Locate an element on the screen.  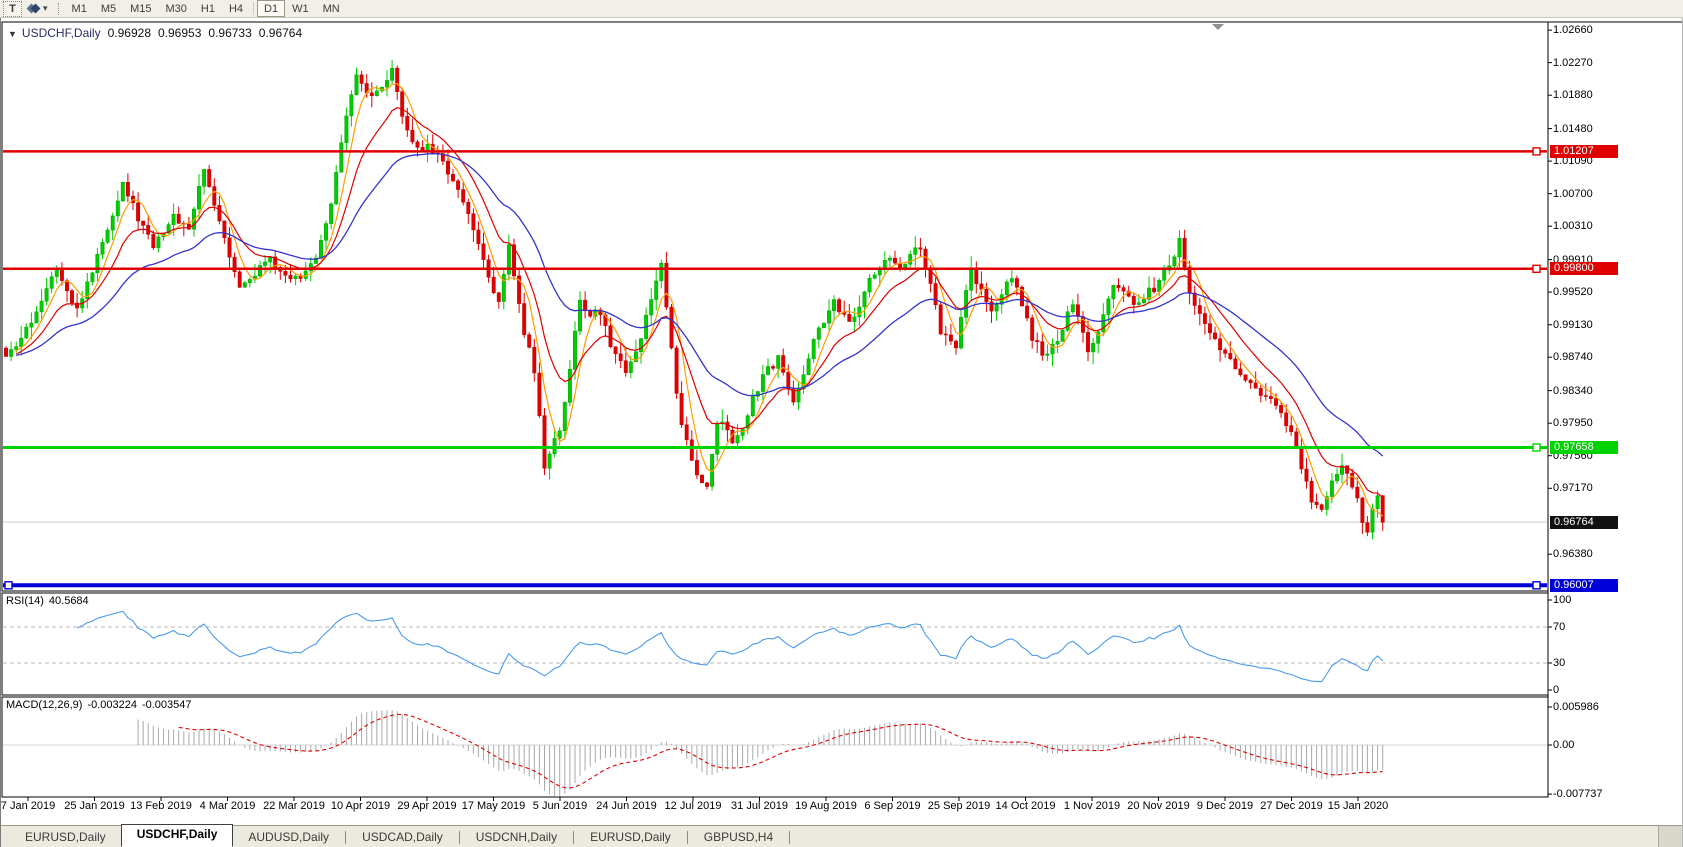
hline-0.96007 is located at coordinates (775, 585).